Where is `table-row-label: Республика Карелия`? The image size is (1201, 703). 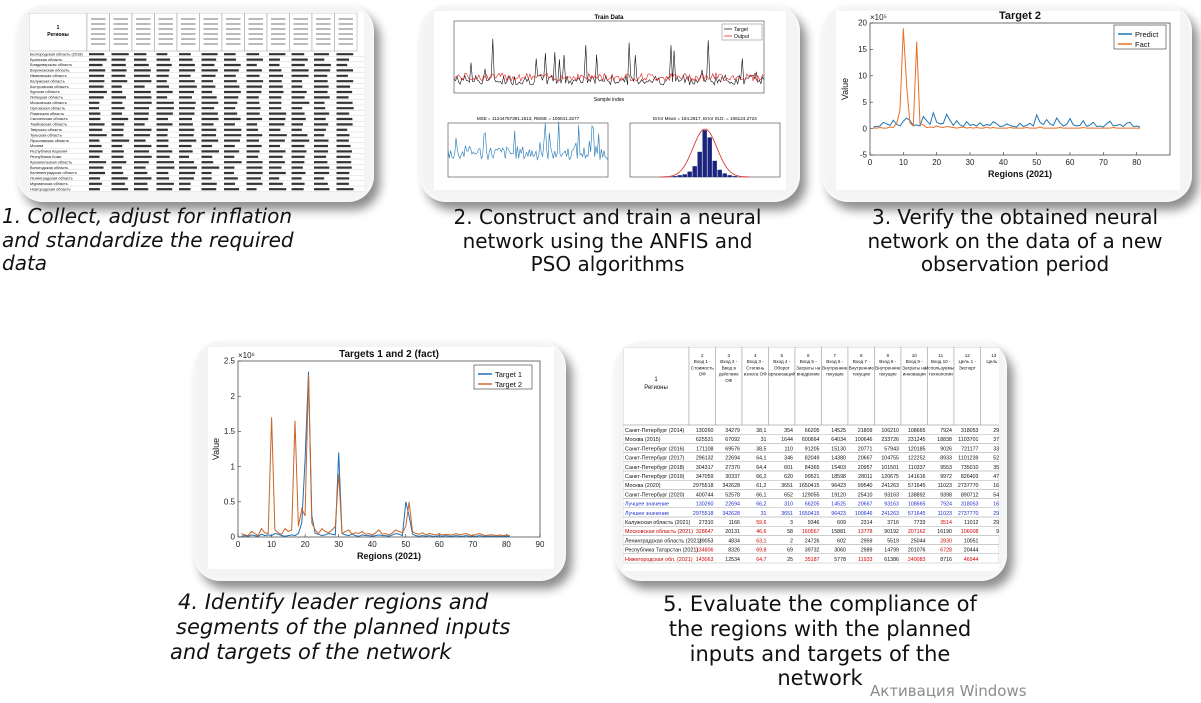 table-row-label: Республика Карелия is located at coordinates (48, 151).